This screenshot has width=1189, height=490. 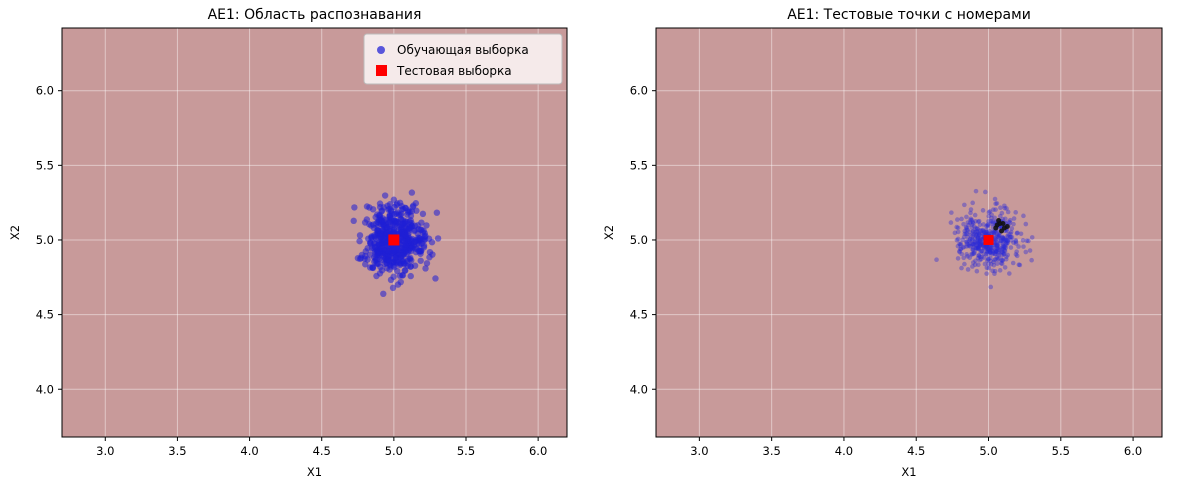 I want to click on chart-title: AE1: Тестовые точки с номерами, so click(x=909, y=15).